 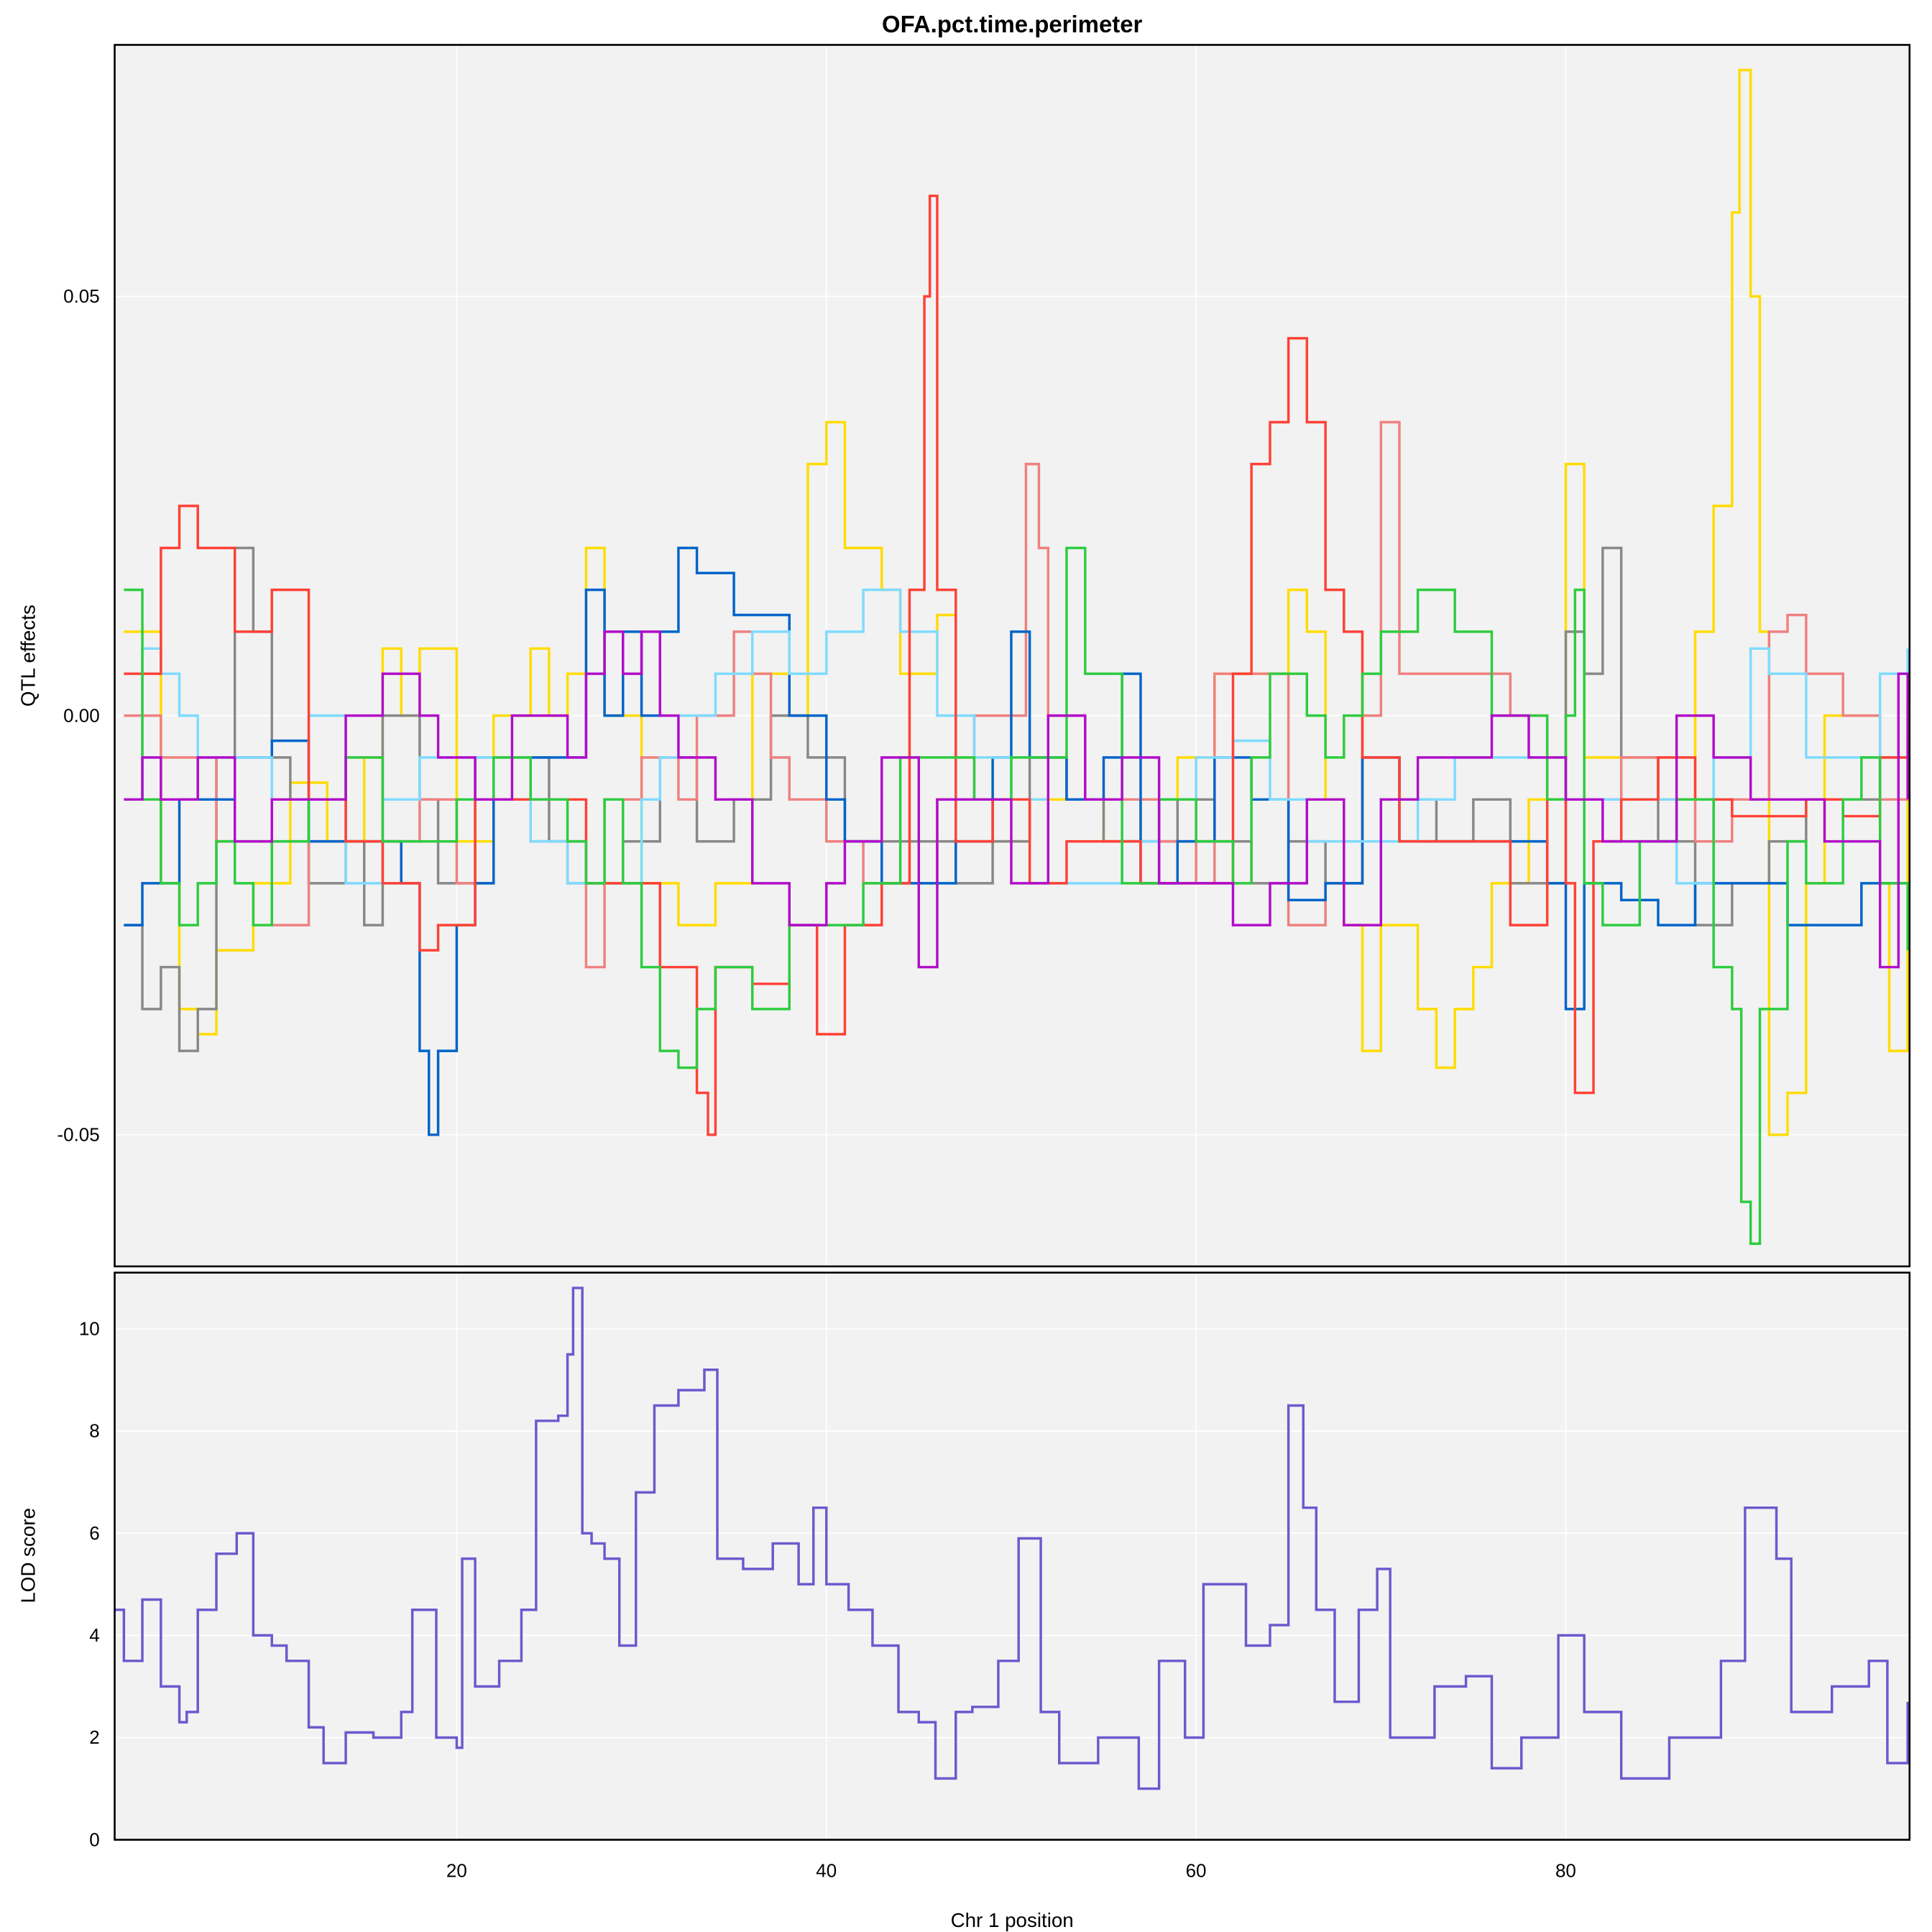 I want to click on x-tick-label: 80, so click(x=1565, y=1871).